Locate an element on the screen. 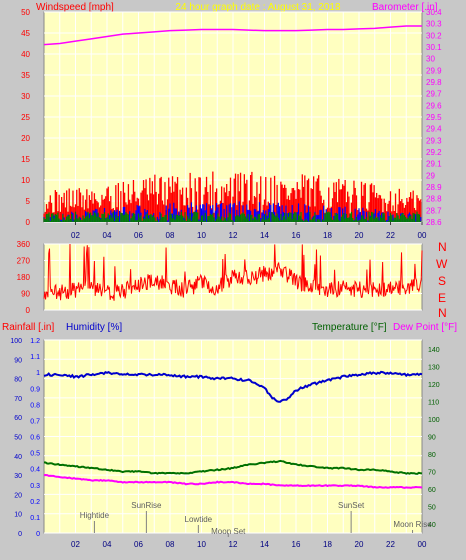 This screenshot has width=466, height=560. rainfall-axis: 0 0.1 0.2 0.3 0.4 0.5 0.6 0.7 0.8 0.9 1 1.1 1.2 is located at coordinates (35, 438).